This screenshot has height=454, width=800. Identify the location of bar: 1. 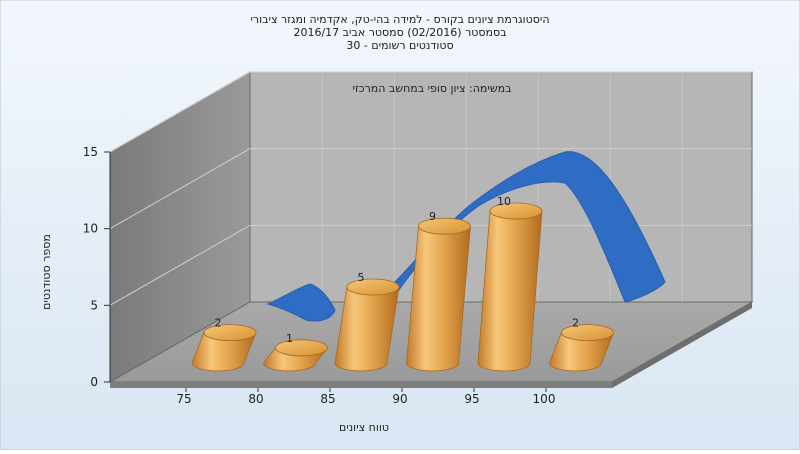
(295, 352).